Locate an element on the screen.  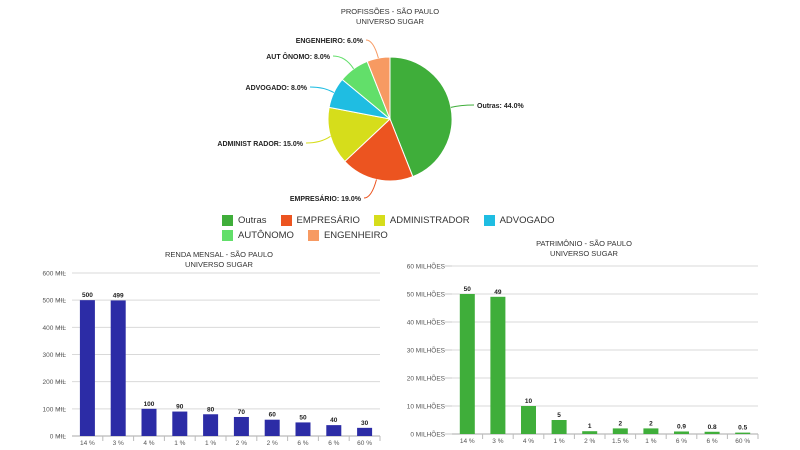
legend-item-administrador: ADMINISTRADOR is located at coordinates (421, 220).